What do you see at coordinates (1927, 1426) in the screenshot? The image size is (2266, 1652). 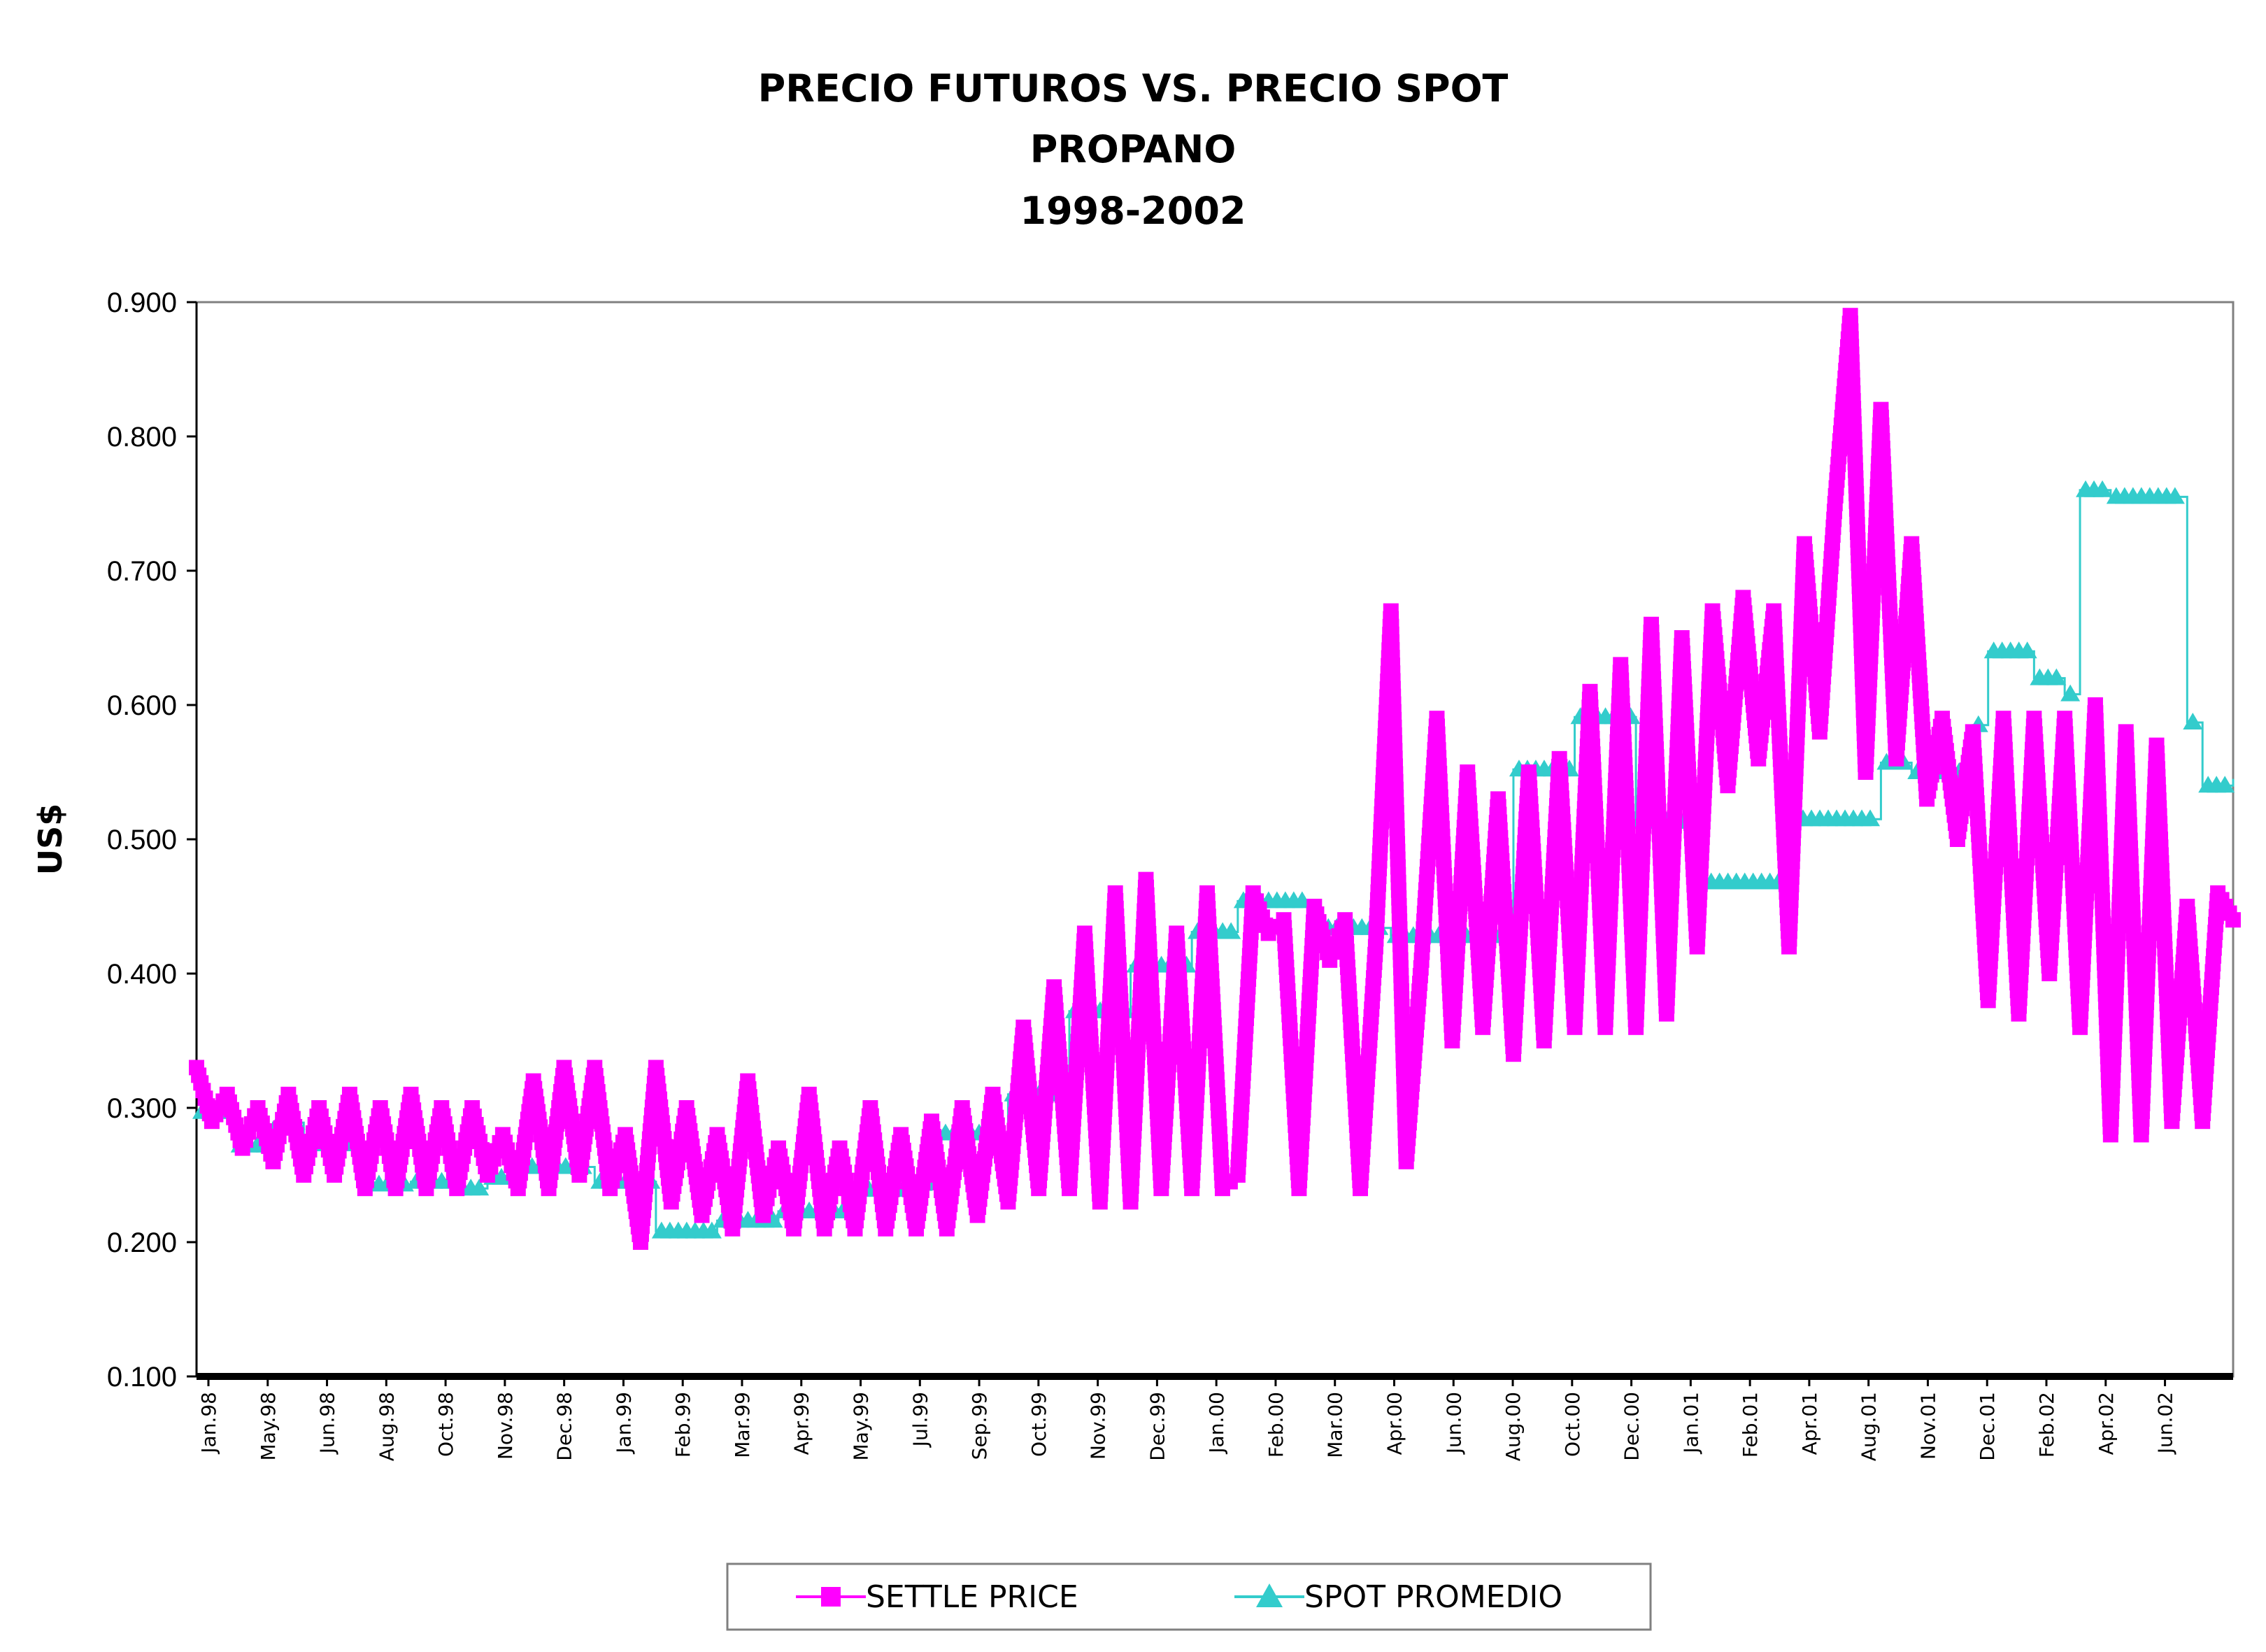 I see `x-tick-label: Nov.01` at bounding box center [1927, 1426].